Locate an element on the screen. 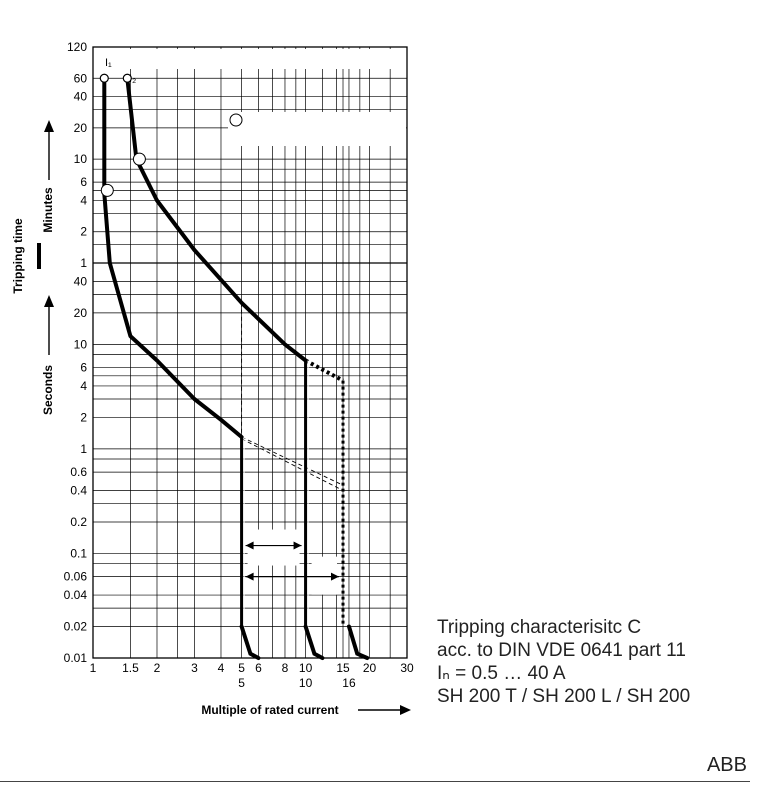  ac-band-arrow-left is located at coordinates (249, 545).